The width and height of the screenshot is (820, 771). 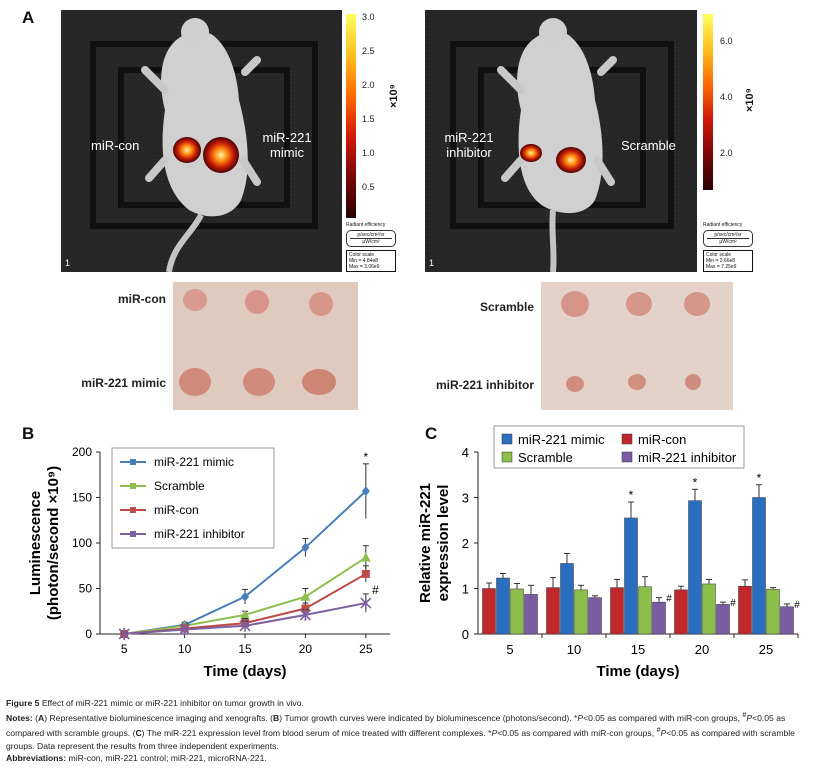 What do you see at coordinates (287, 152) in the screenshot?
I see `mouse-label-line2: mimic` at bounding box center [287, 152].